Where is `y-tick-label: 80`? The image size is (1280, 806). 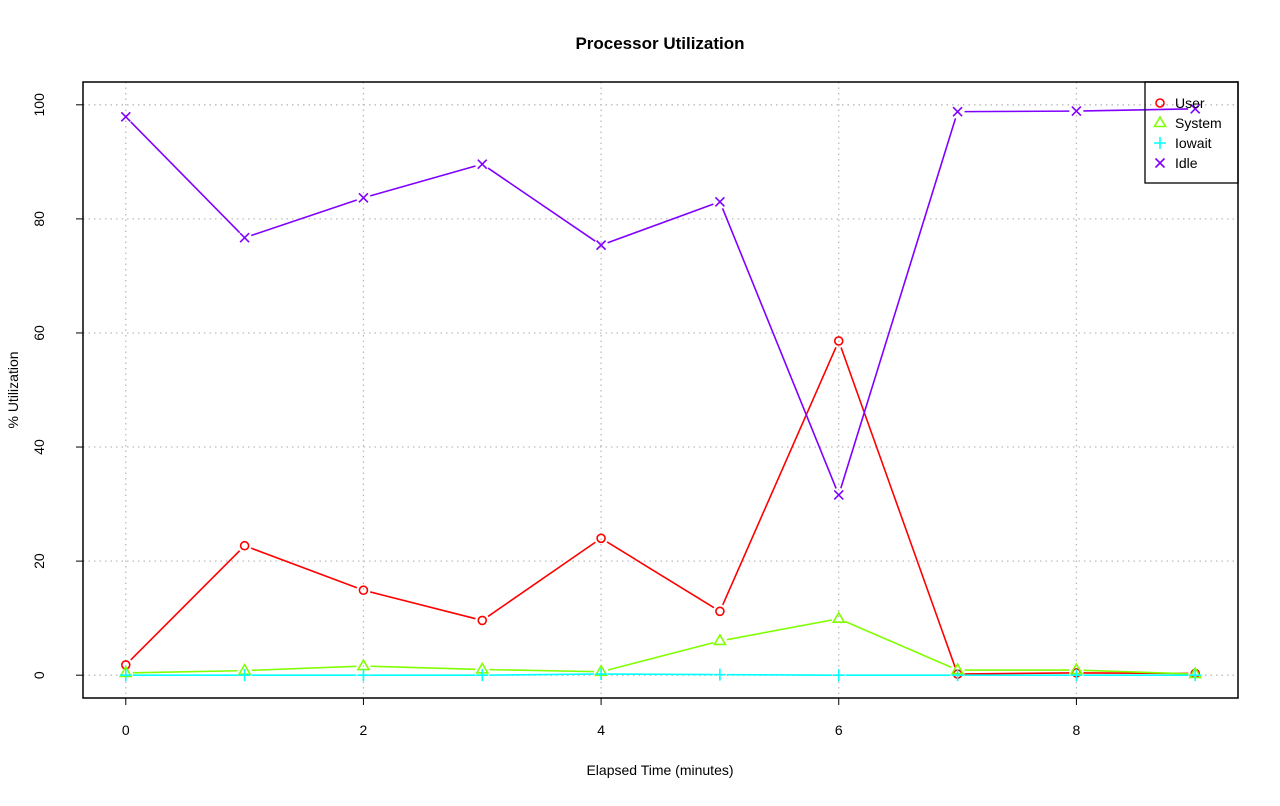 y-tick-label: 80 is located at coordinates (39, 219).